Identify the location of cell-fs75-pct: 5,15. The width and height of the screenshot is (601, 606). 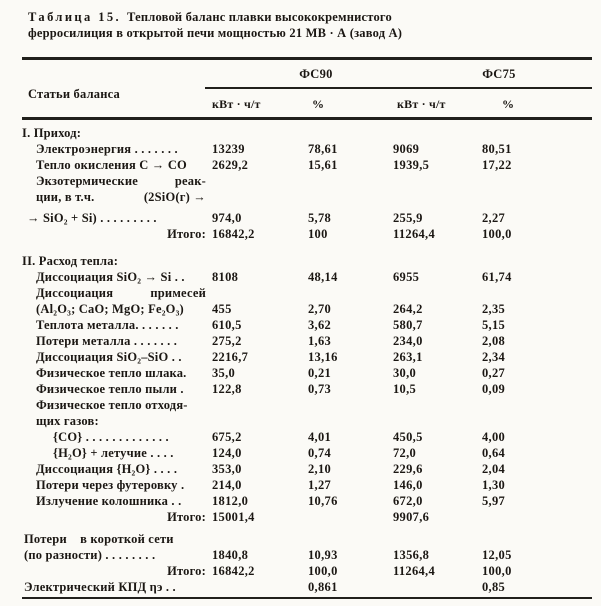
(494, 324).